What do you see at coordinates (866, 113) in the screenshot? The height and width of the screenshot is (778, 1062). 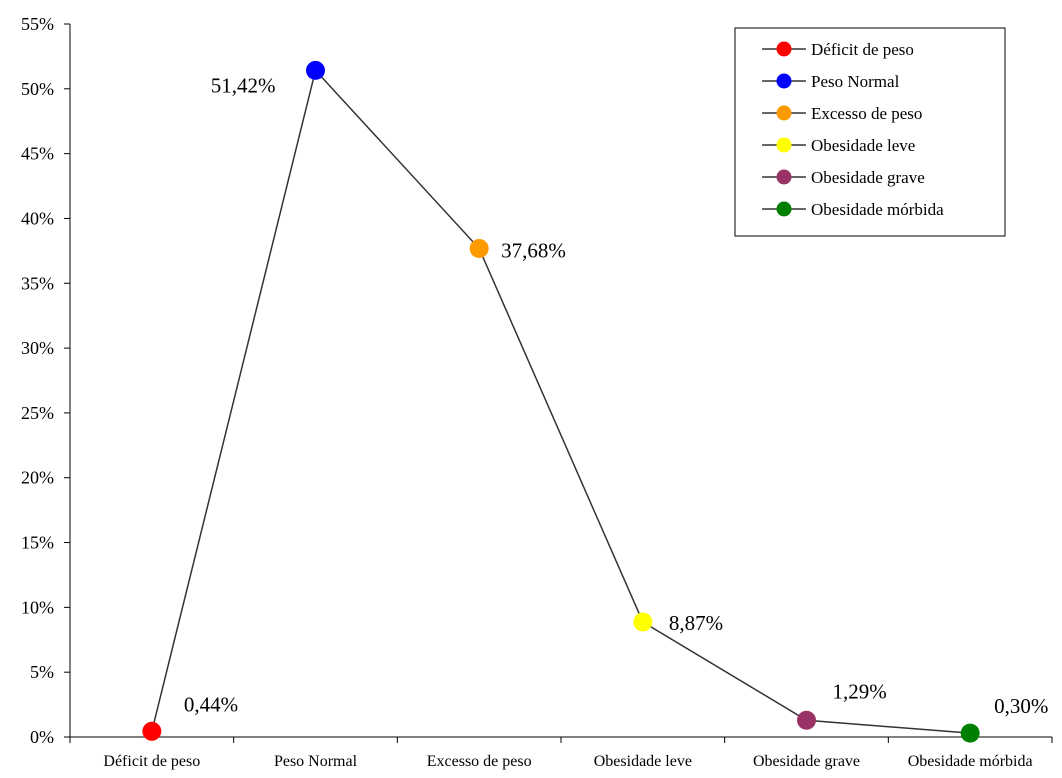 I see `legend-label: Excesso de peso` at bounding box center [866, 113].